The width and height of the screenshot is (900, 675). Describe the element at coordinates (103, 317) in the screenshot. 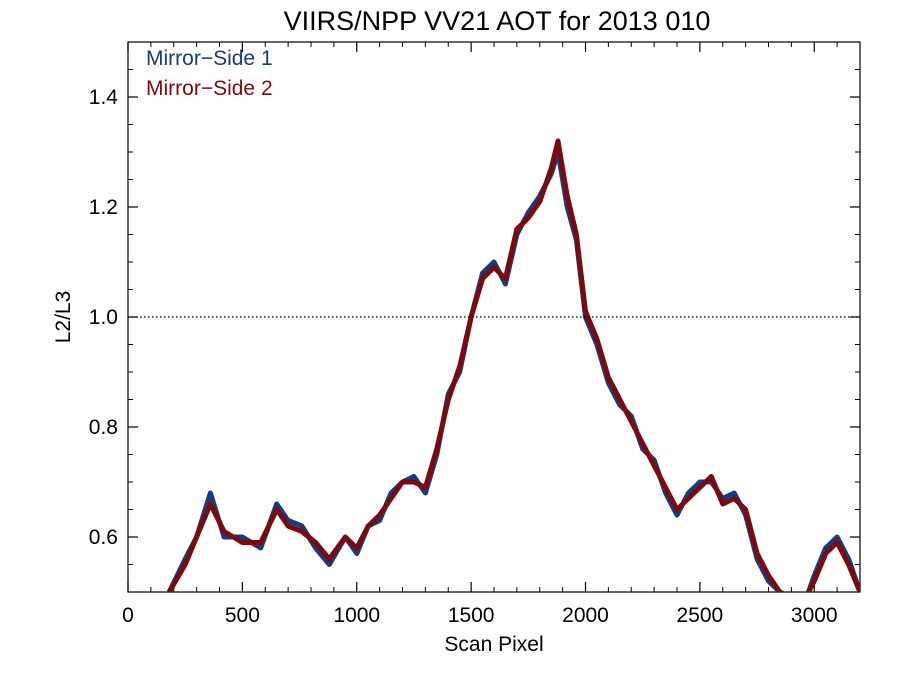

I see `y-tick-label-2: 1.0` at that location.